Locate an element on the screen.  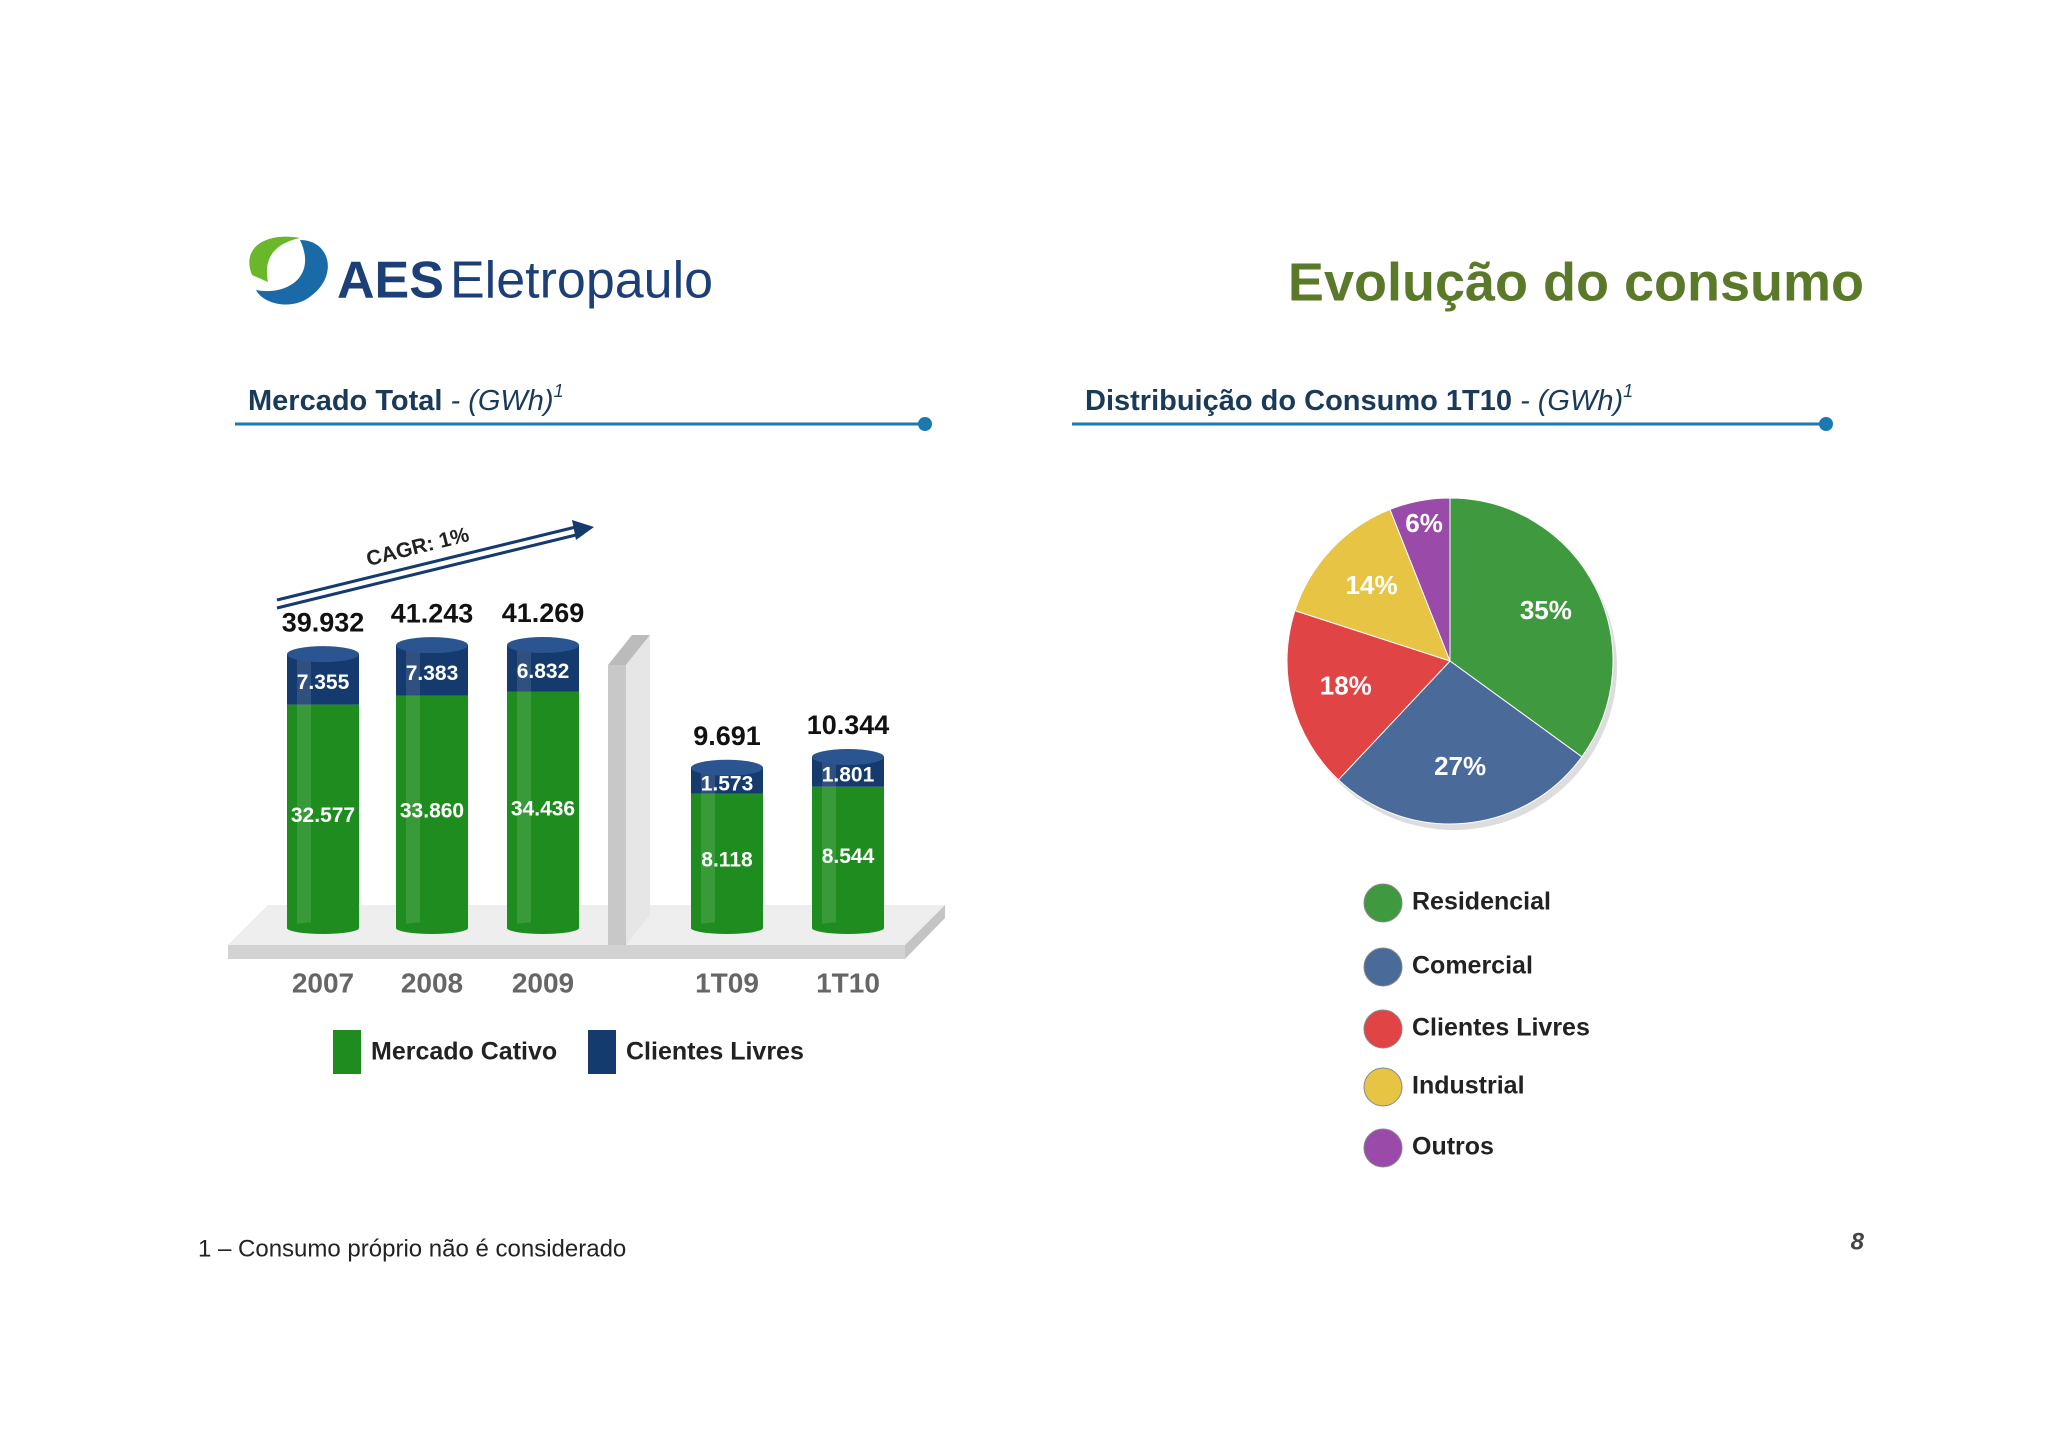
section-title: Mercado Total - (GWh)1 is located at coordinates (406, 399).